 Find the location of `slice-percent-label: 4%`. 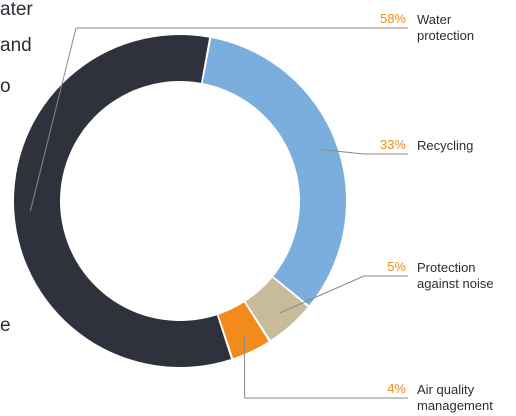

slice-percent-label: 4% is located at coordinates (396, 388).